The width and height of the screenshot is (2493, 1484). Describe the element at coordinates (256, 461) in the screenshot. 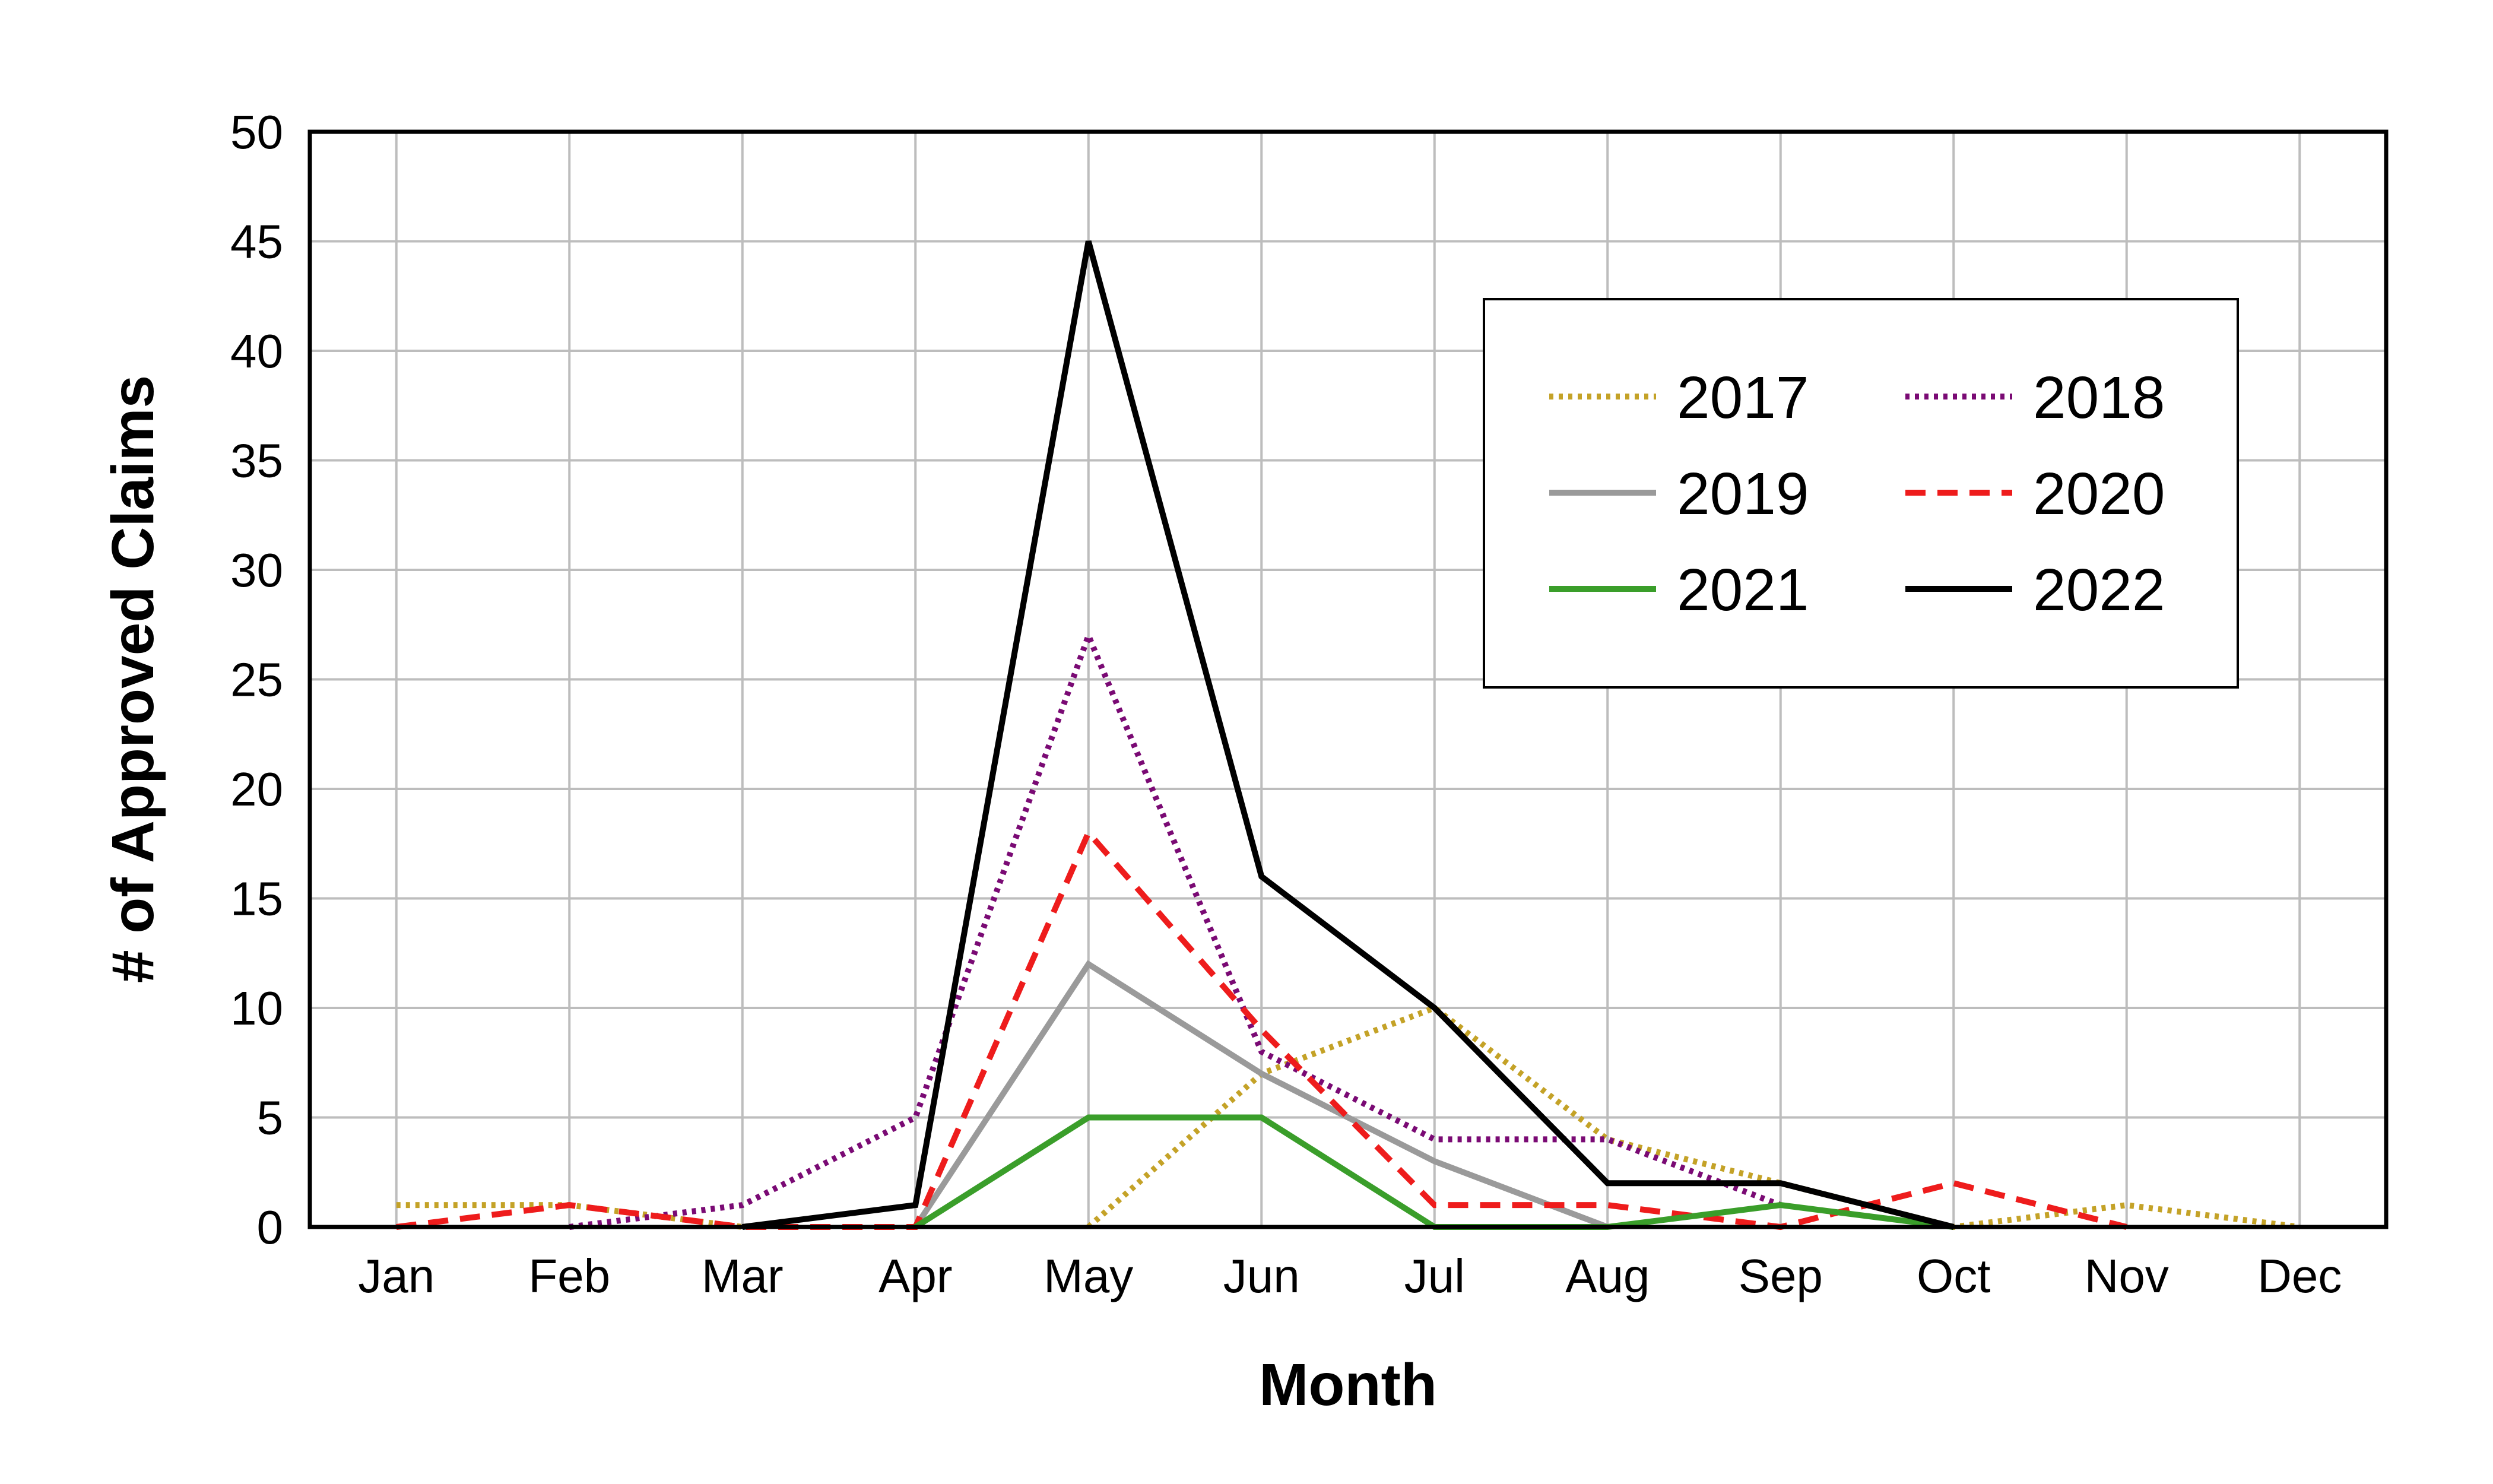

I see `y-tick-label: 35` at that location.